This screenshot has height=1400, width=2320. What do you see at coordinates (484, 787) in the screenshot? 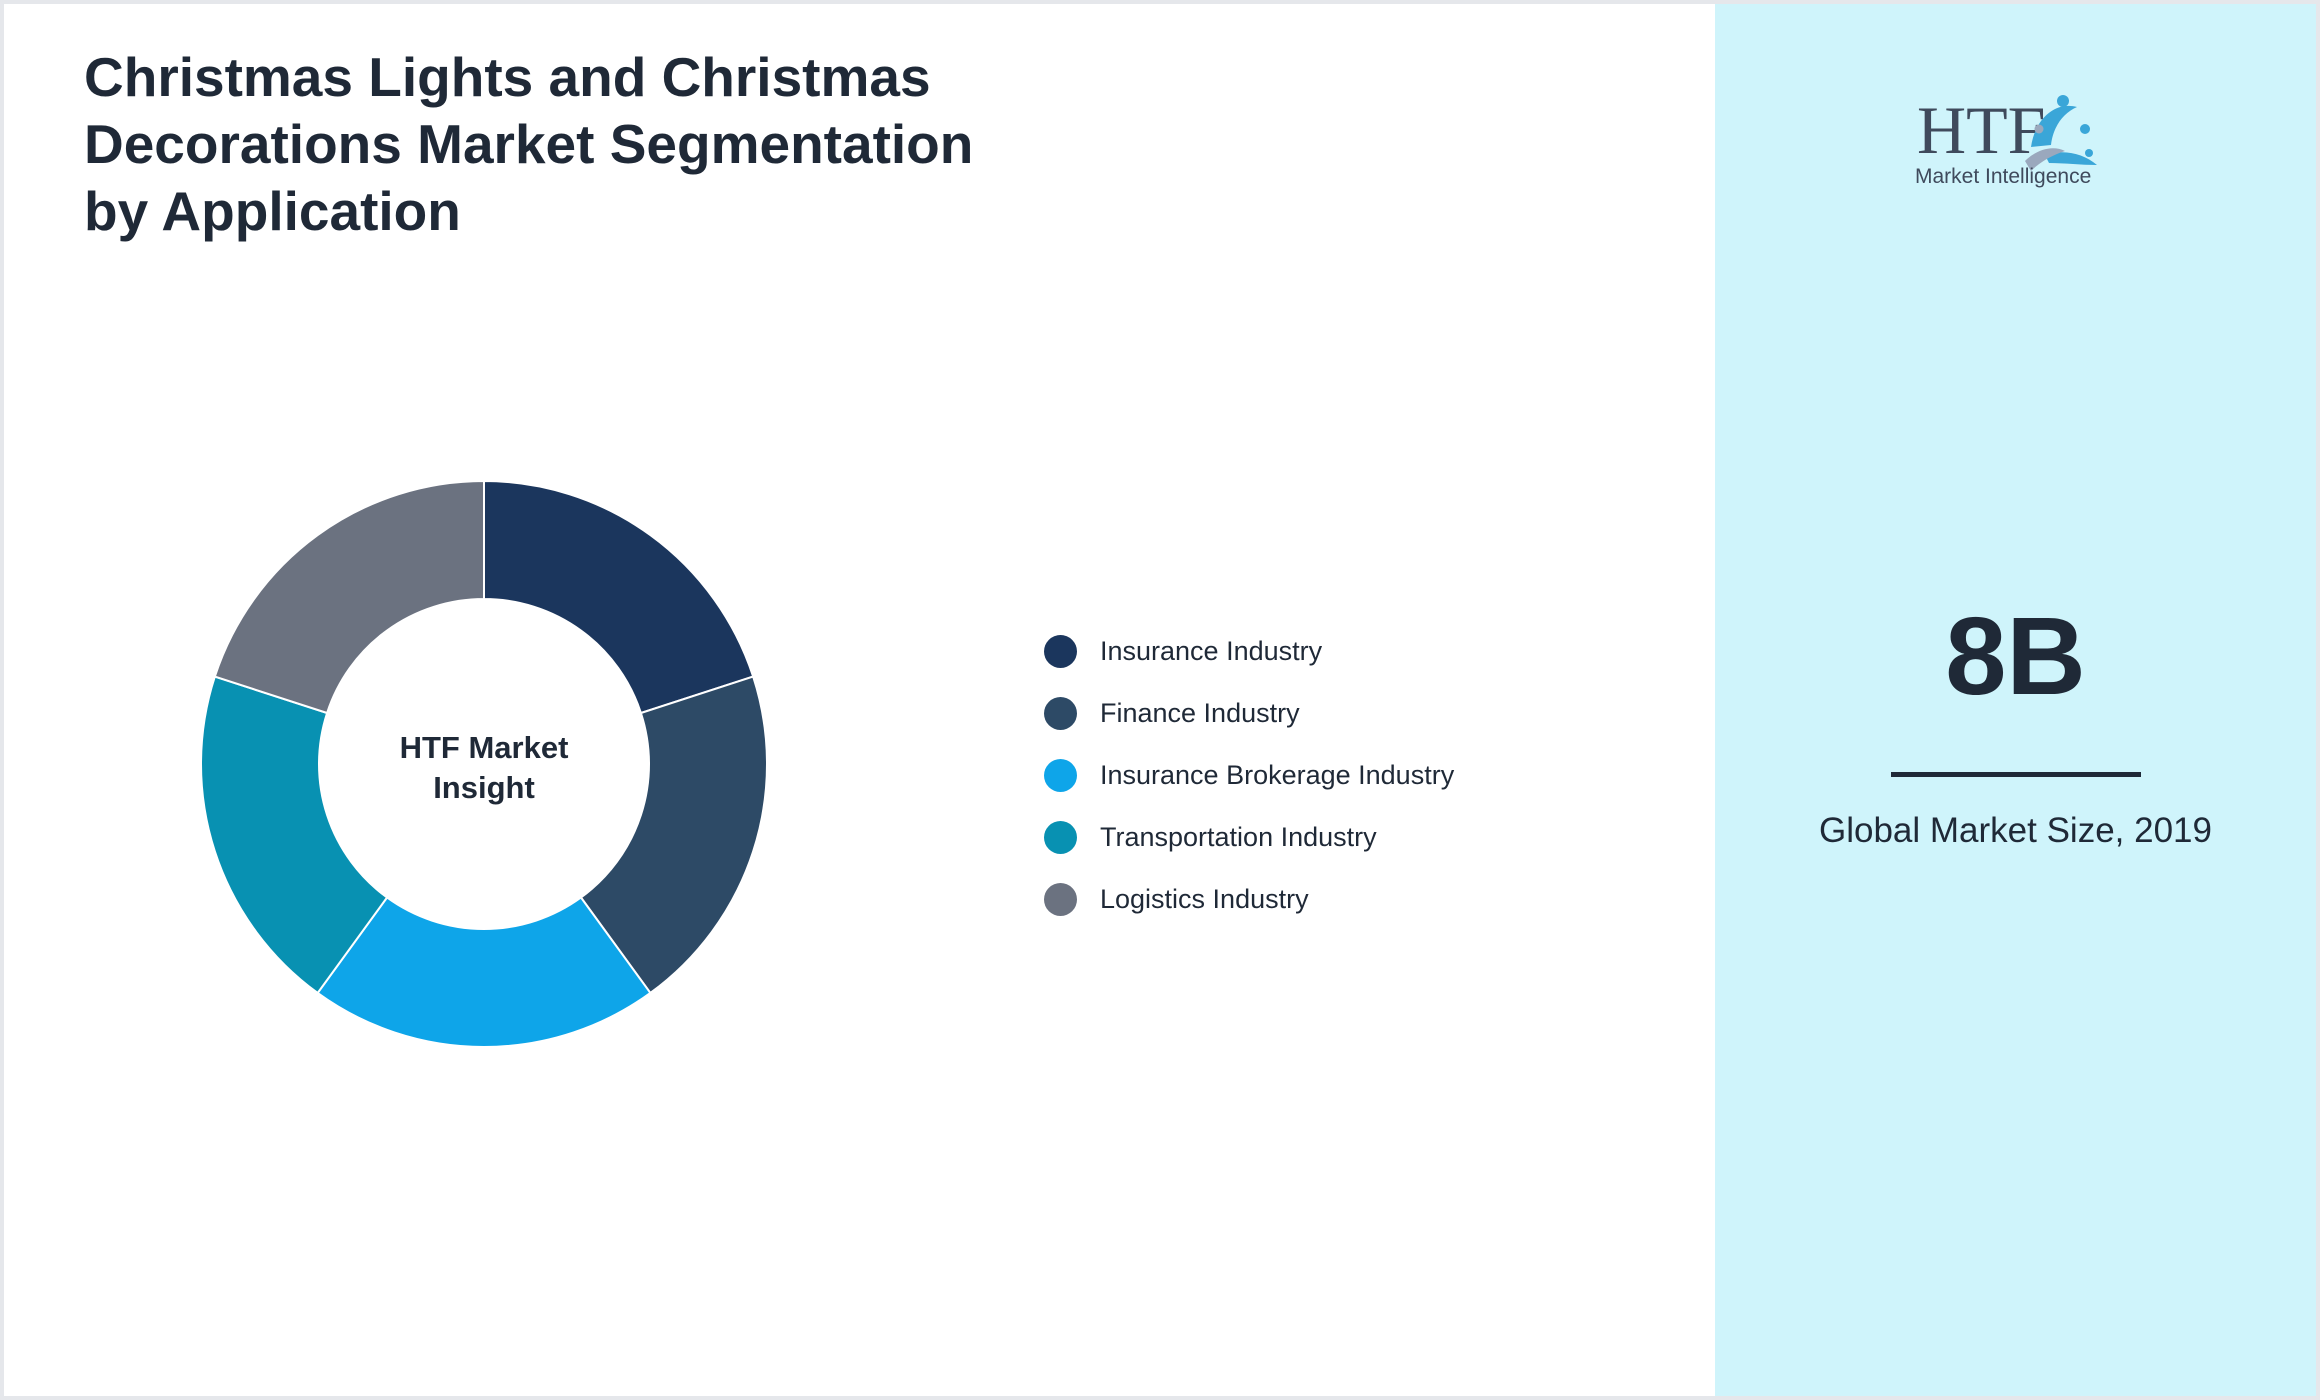
I see `donut-center-label-line-2: Insight` at bounding box center [484, 787].